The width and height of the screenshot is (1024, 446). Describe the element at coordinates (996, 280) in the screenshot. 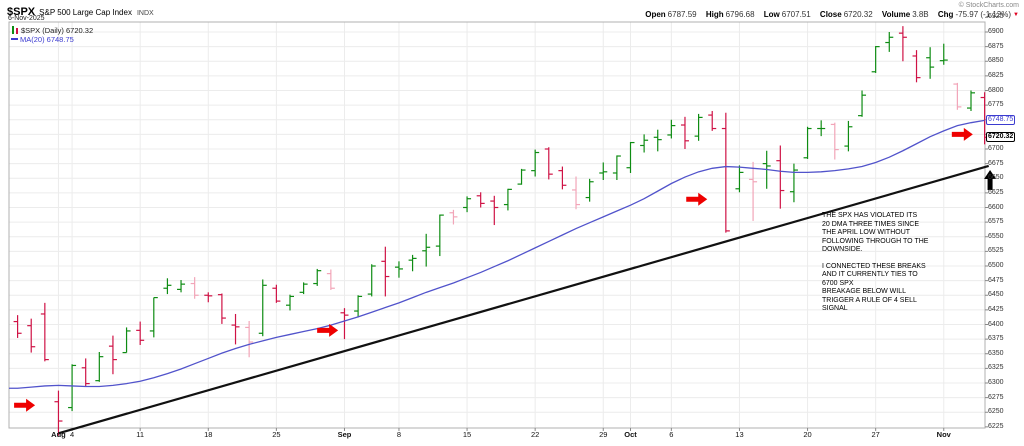

I see `y-axis-label: 6475` at that location.